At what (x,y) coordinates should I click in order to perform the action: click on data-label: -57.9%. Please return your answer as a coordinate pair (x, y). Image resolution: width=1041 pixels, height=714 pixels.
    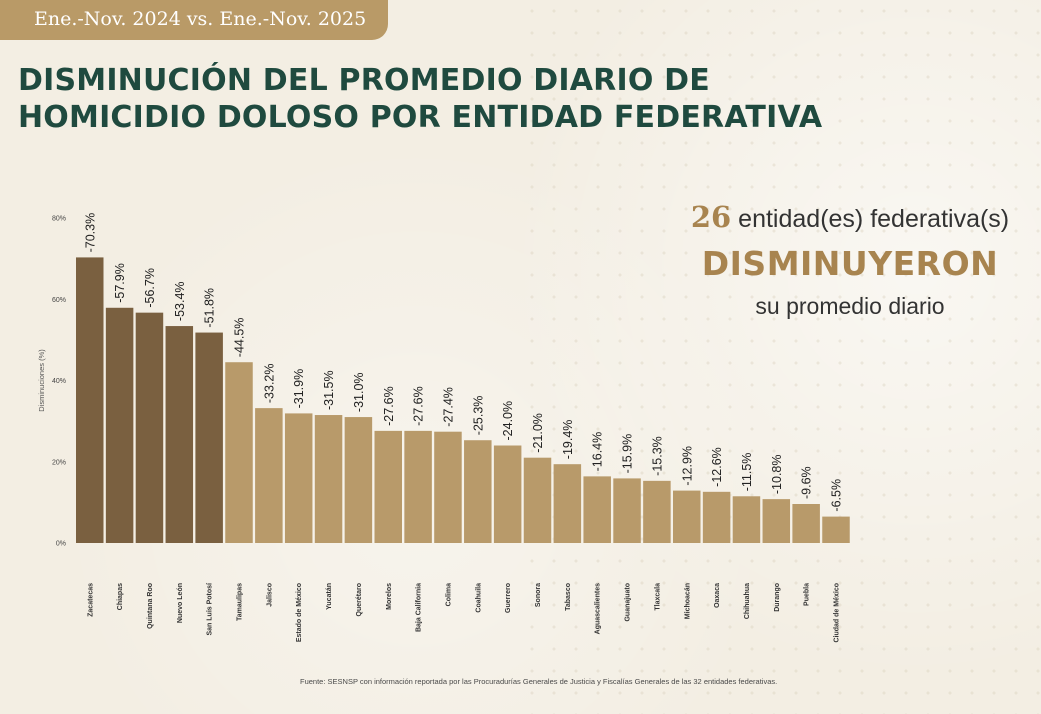
    Looking at the image, I should click on (120, 283).